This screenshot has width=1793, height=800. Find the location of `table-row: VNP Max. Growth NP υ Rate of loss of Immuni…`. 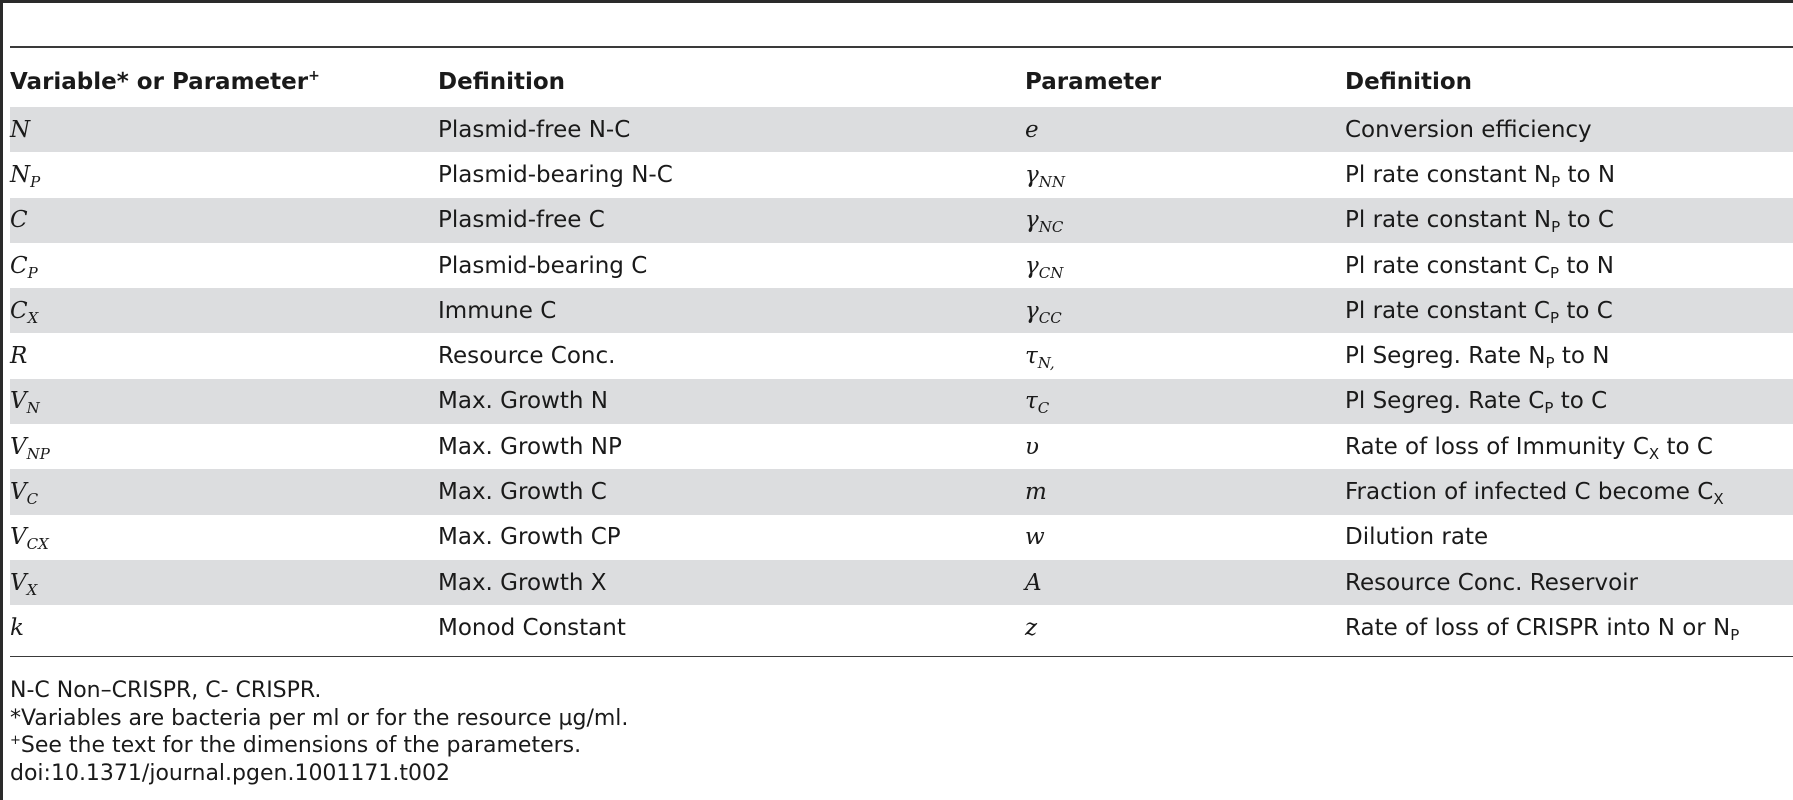

table-row: VNP Max. Growth NP υ Rate of loss of Immuni… is located at coordinates (901, 446).